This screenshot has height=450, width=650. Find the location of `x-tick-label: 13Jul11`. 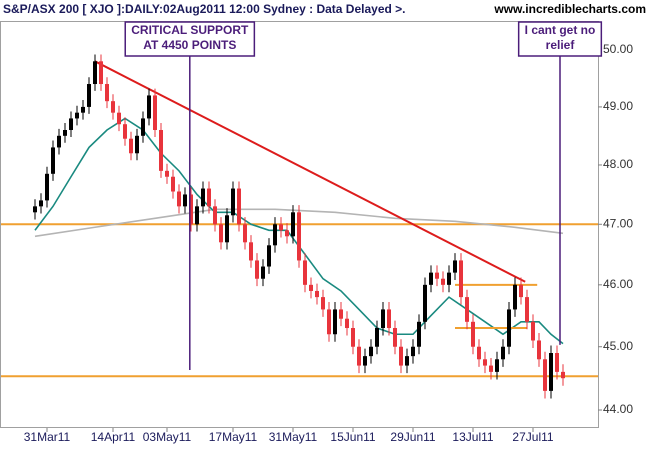

x-tick-label: 13Jul11 is located at coordinates (472, 437).